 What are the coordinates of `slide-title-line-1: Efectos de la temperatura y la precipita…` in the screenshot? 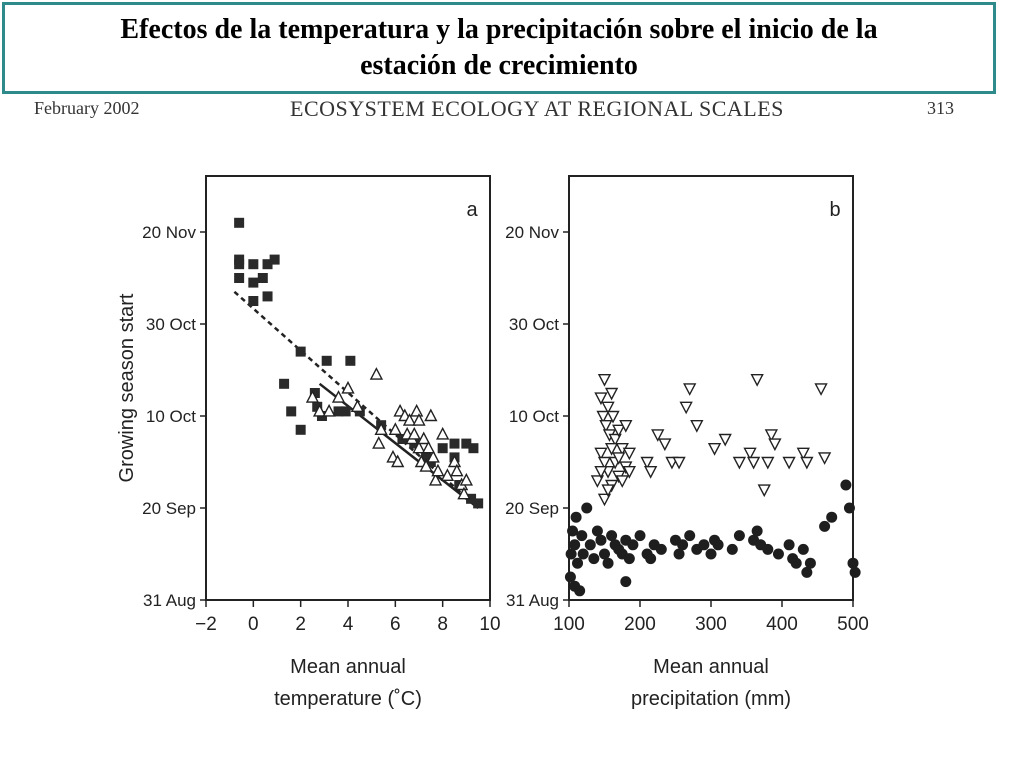 It's located at (499, 29).